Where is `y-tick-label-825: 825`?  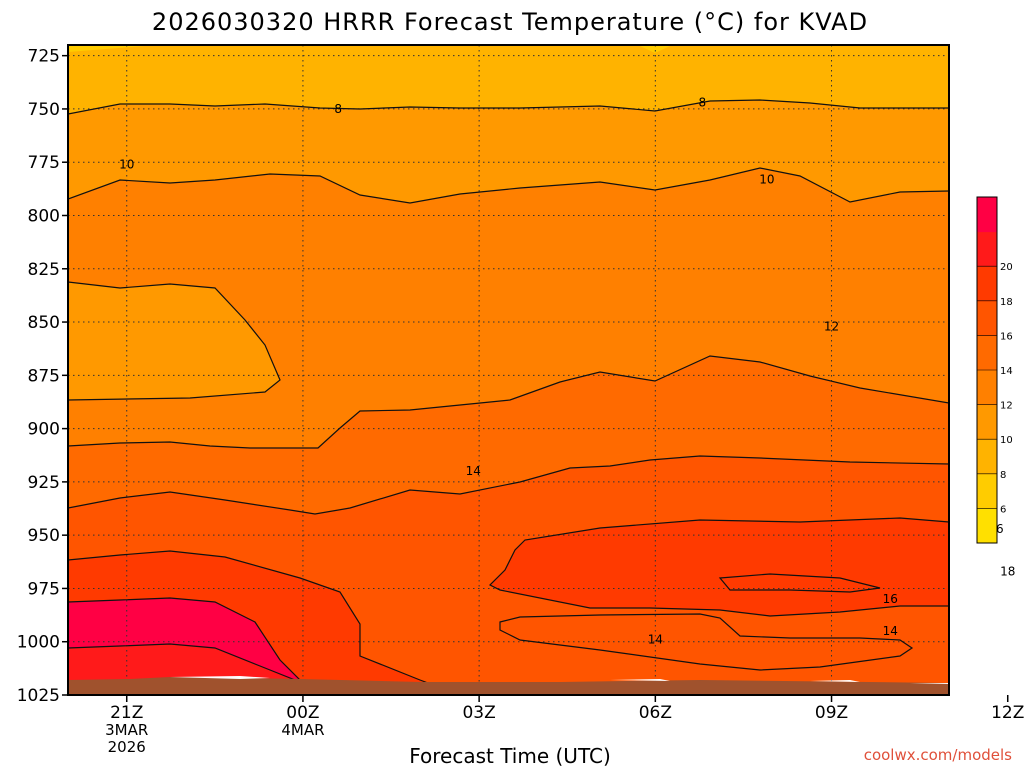
y-tick-label-825: 825 is located at coordinates (44, 270).